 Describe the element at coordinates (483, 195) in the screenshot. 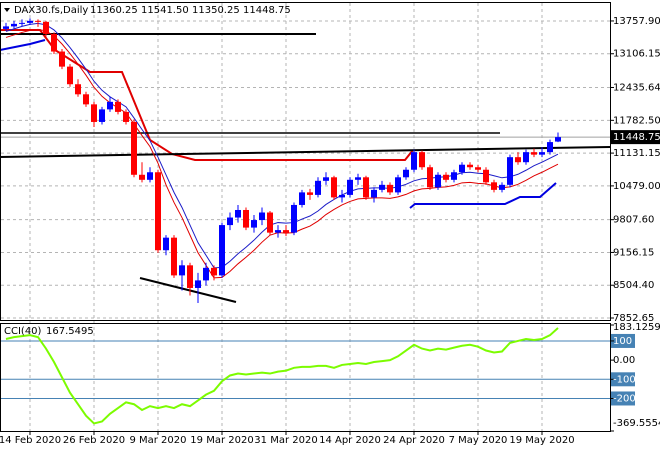

I see `blue-step-line` at that location.